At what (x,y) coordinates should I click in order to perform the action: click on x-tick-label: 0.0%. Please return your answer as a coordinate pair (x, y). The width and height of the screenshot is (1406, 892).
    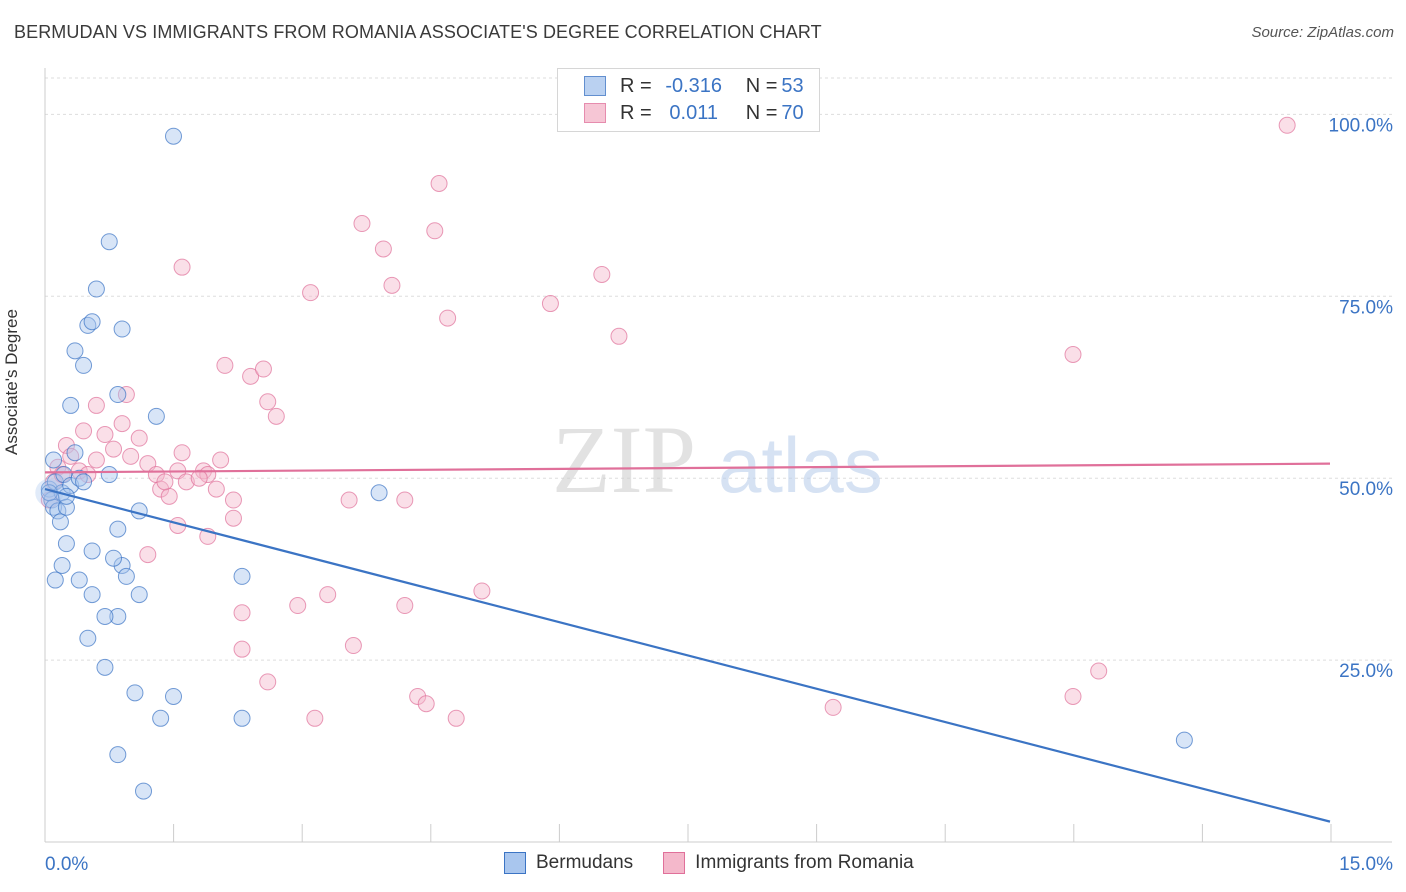
    Looking at the image, I should click on (66, 864).